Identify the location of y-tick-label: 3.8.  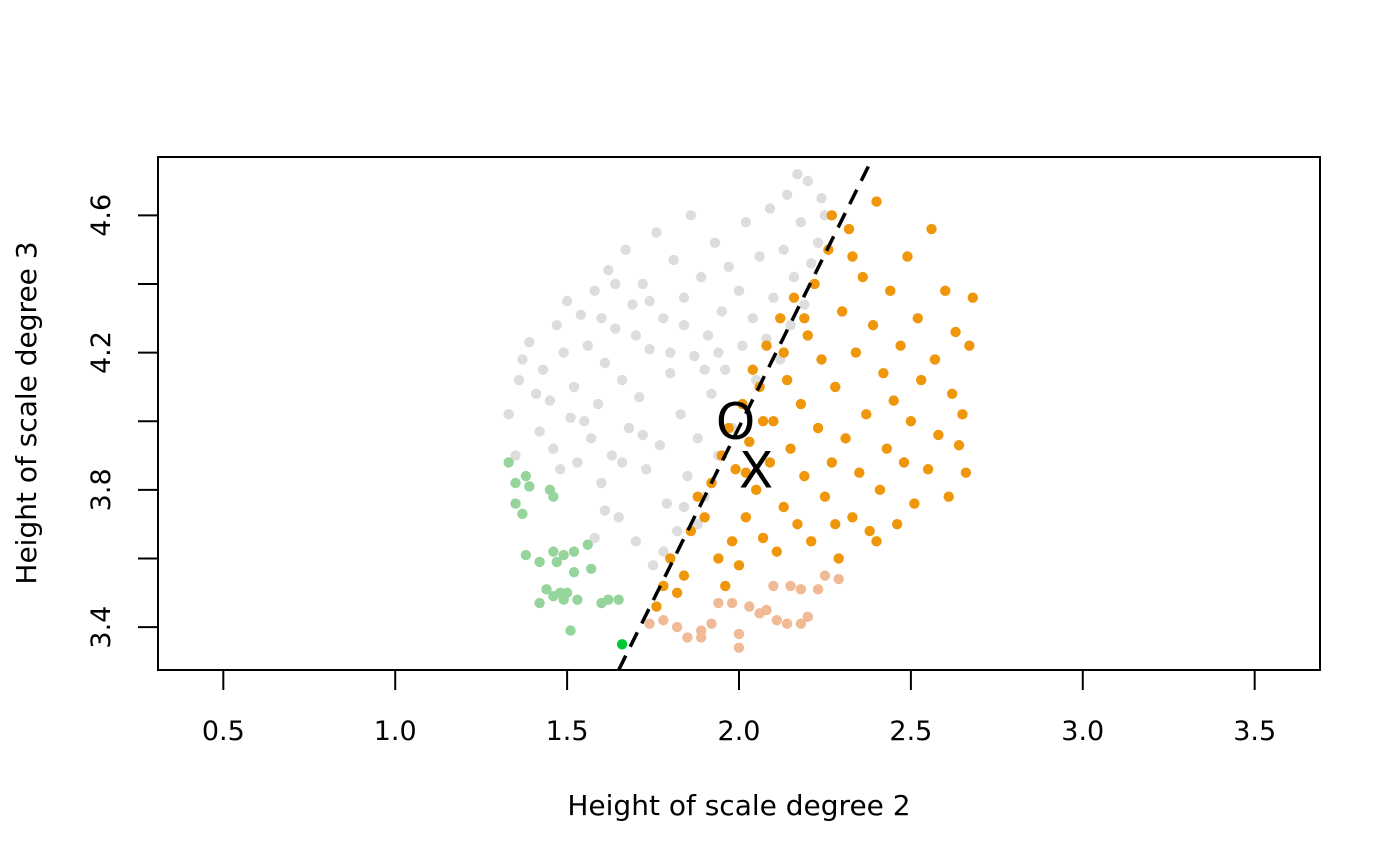
(101, 489).